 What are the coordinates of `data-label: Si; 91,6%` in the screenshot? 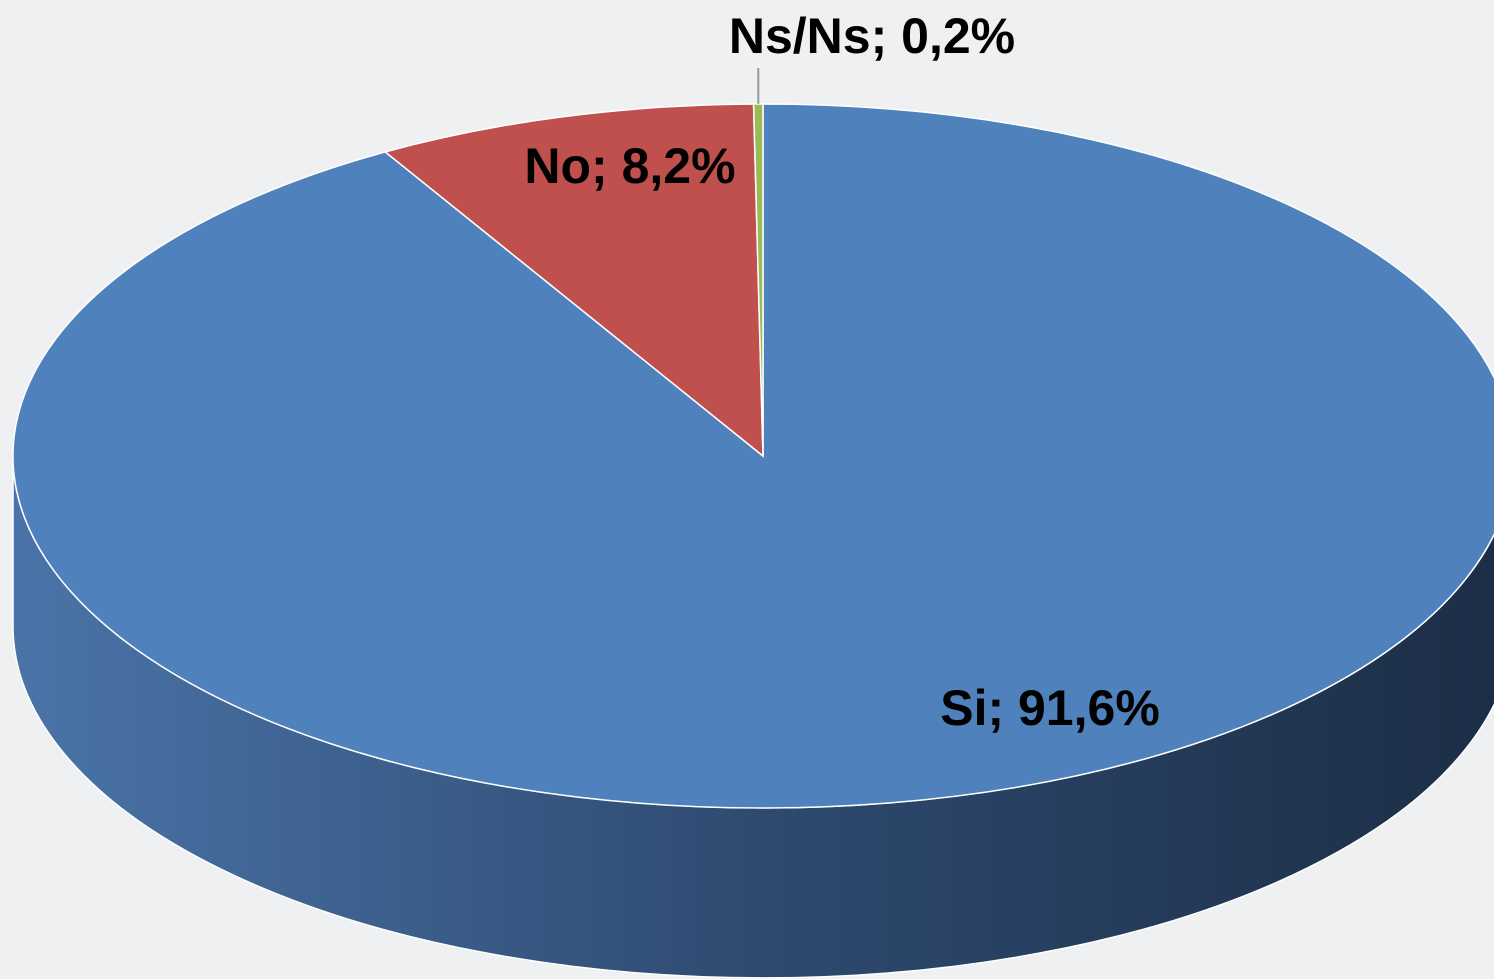 It's located at (1050, 708).